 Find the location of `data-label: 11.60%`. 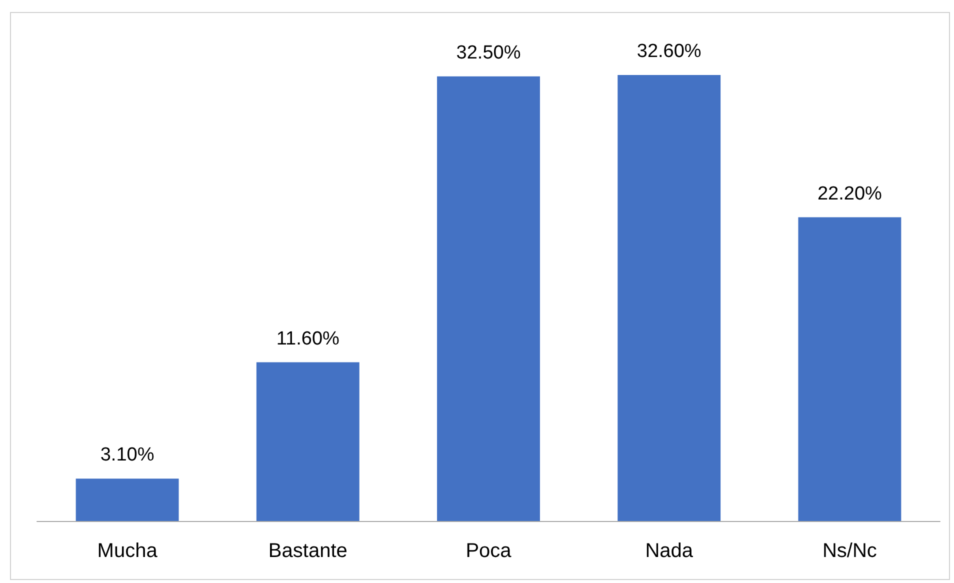

data-label: 11.60% is located at coordinates (308, 339).